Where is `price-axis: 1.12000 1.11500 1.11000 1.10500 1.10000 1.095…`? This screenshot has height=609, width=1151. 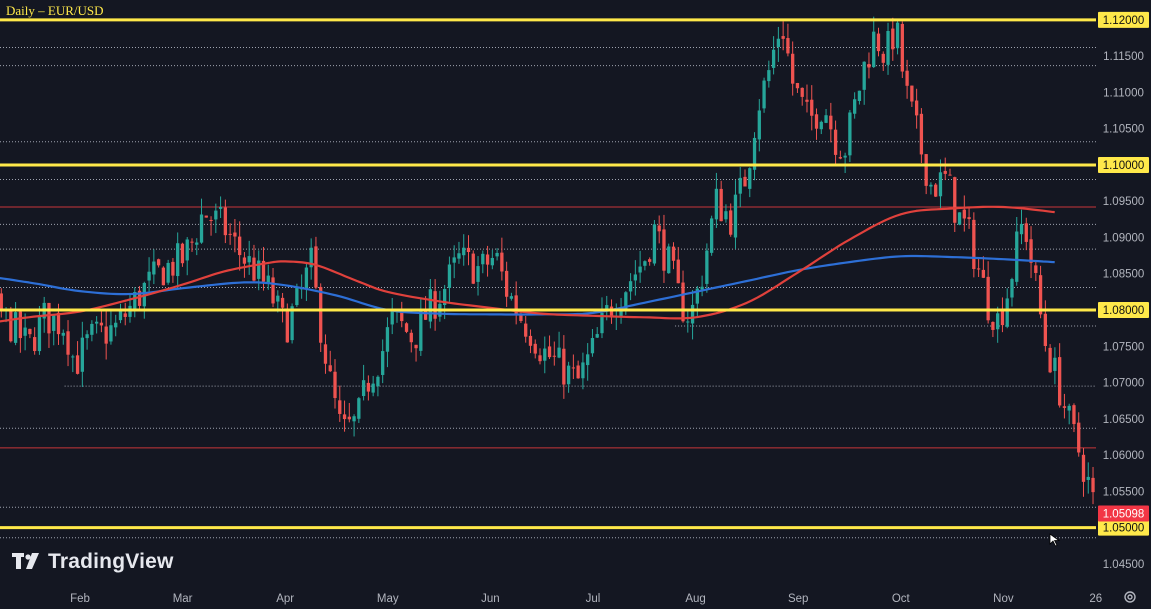
price-axis: 1.12000 1.11500 1.11000 1.10500 1.10000 1.095… is located at coordinates (1123, 304).